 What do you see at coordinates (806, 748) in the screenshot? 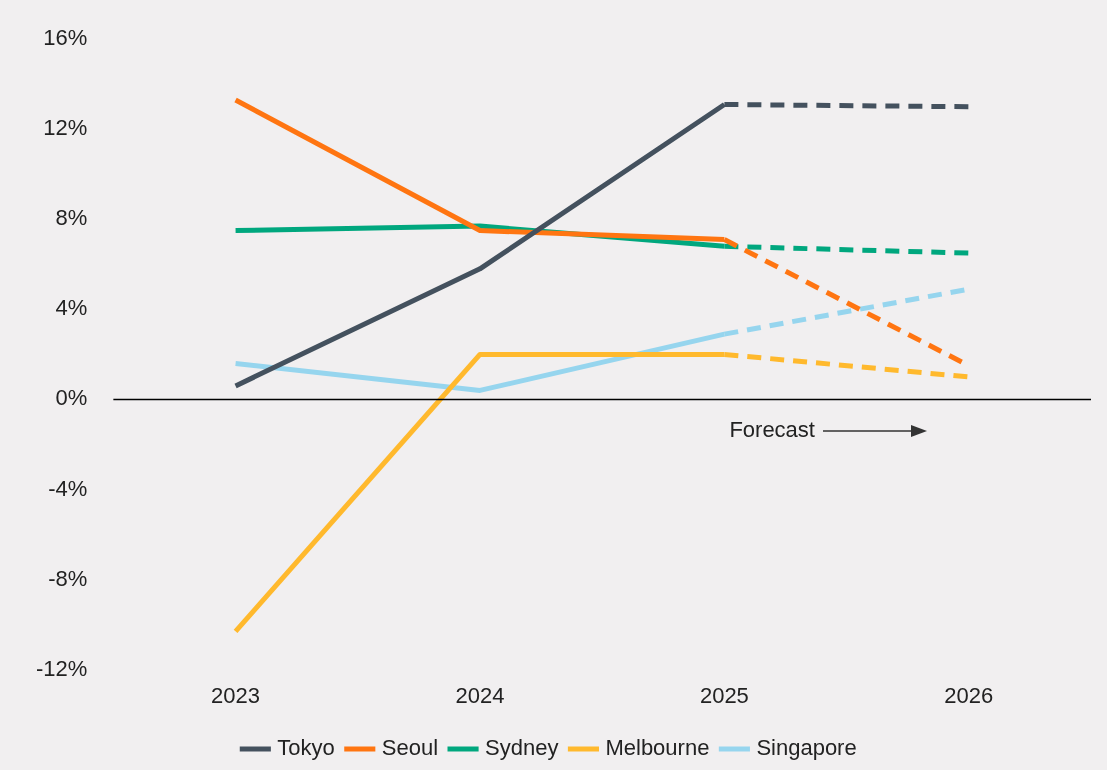
I see `legend-label: Singapore` at bounding box center [806, 748].